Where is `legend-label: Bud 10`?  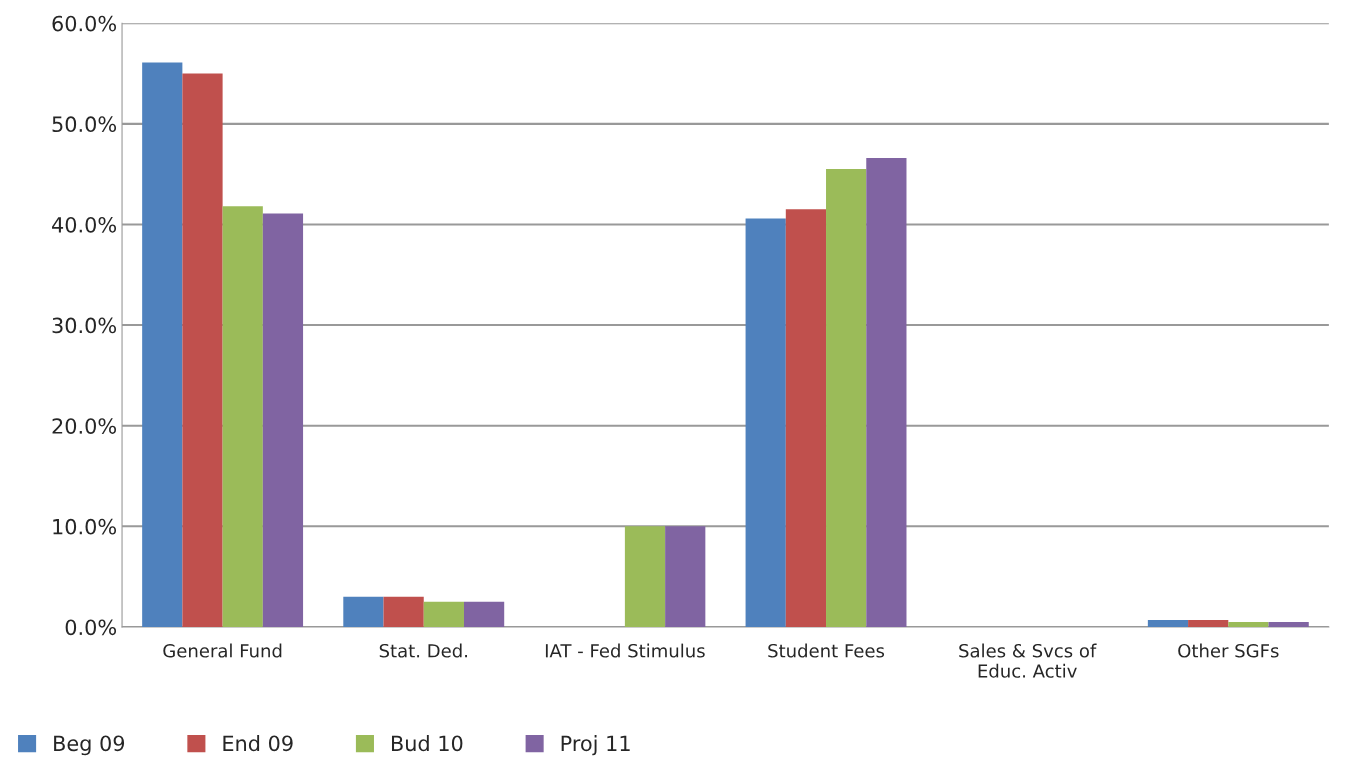 legend-label: Bud 10 is located at coordinates (427, 743).